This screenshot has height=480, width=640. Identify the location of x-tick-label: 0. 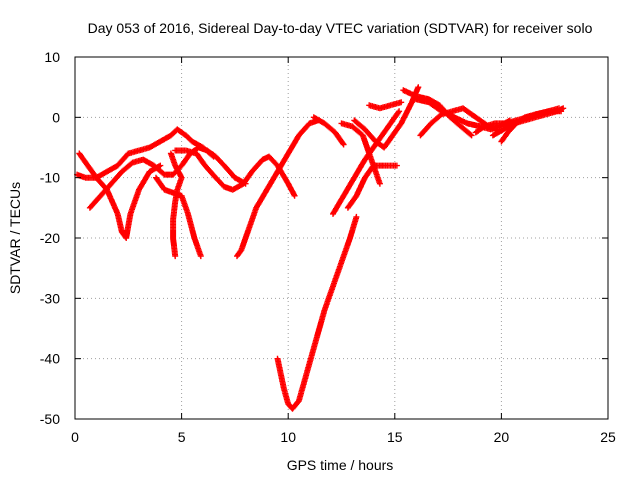
(75, 437).